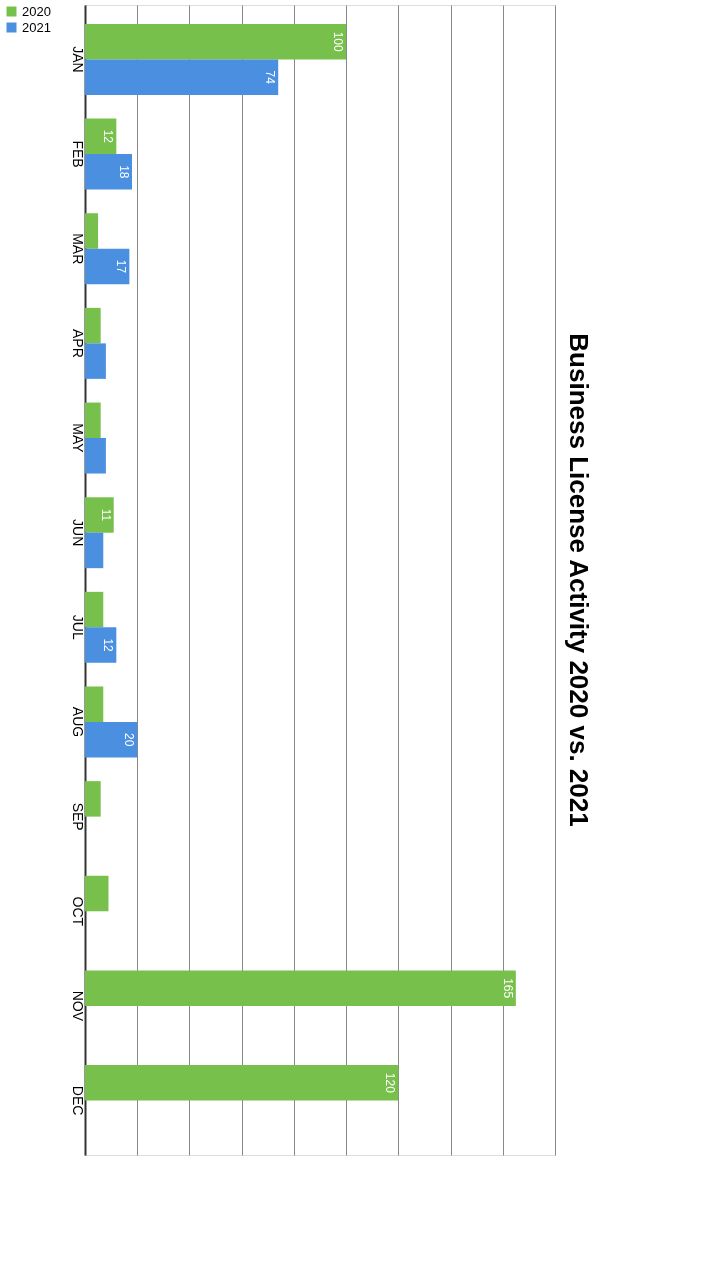  I want to click on y-tick-label: JUN, so click(77, 533).